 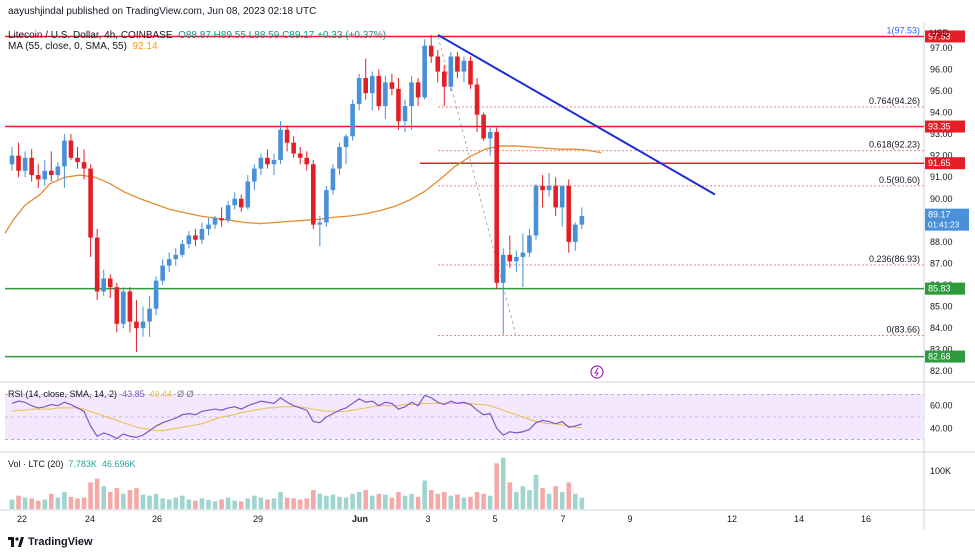 I want to click on y-tick-label: 88.00, so click(x=941, y=242).